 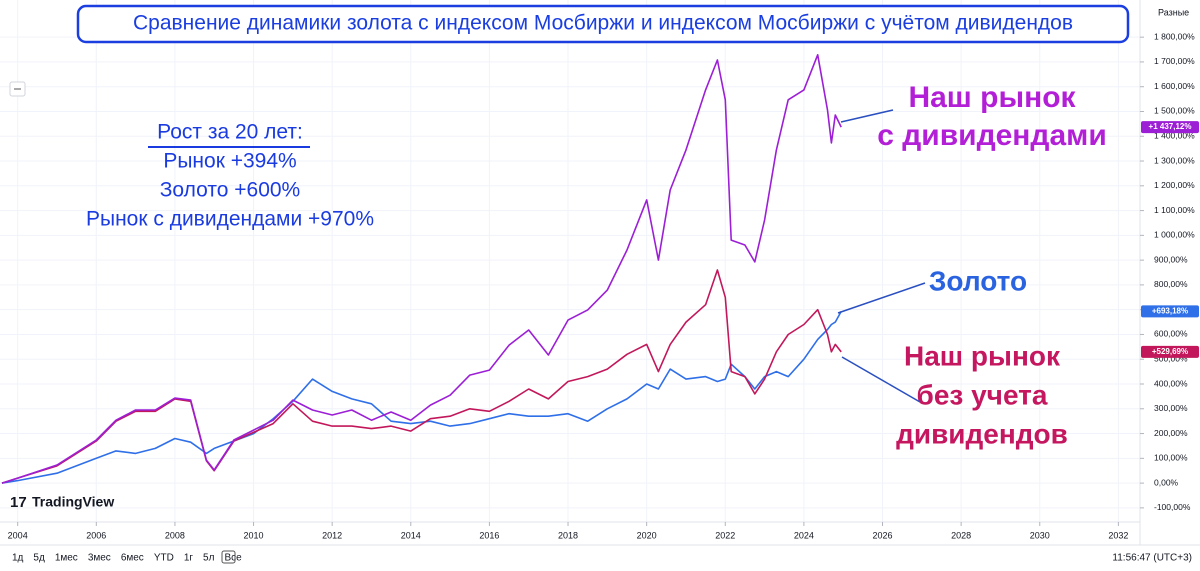 I want to click on x-tick-label: 2020, so click(x=647, y=535).